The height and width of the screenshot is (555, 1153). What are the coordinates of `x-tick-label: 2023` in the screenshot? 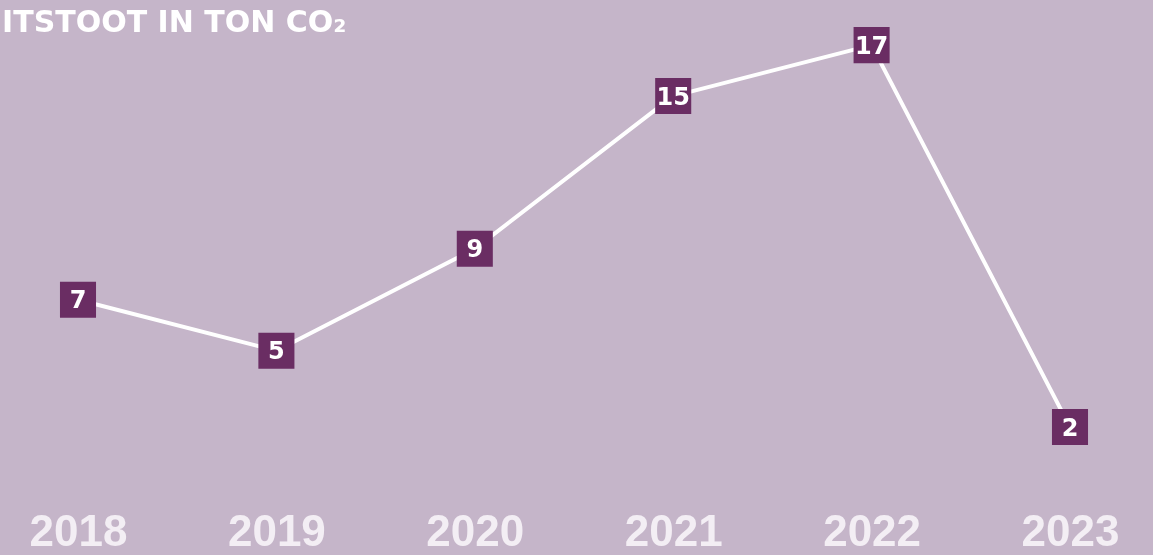 It's located at (1070, 530).